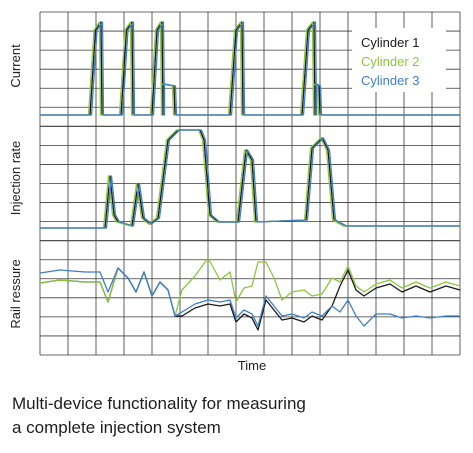 This screenshot has height=453, width=473. What do you see at coordinates (15, 66) in the screenshot?
I see `y-label-current: Current` at bounding box center [15, 66].